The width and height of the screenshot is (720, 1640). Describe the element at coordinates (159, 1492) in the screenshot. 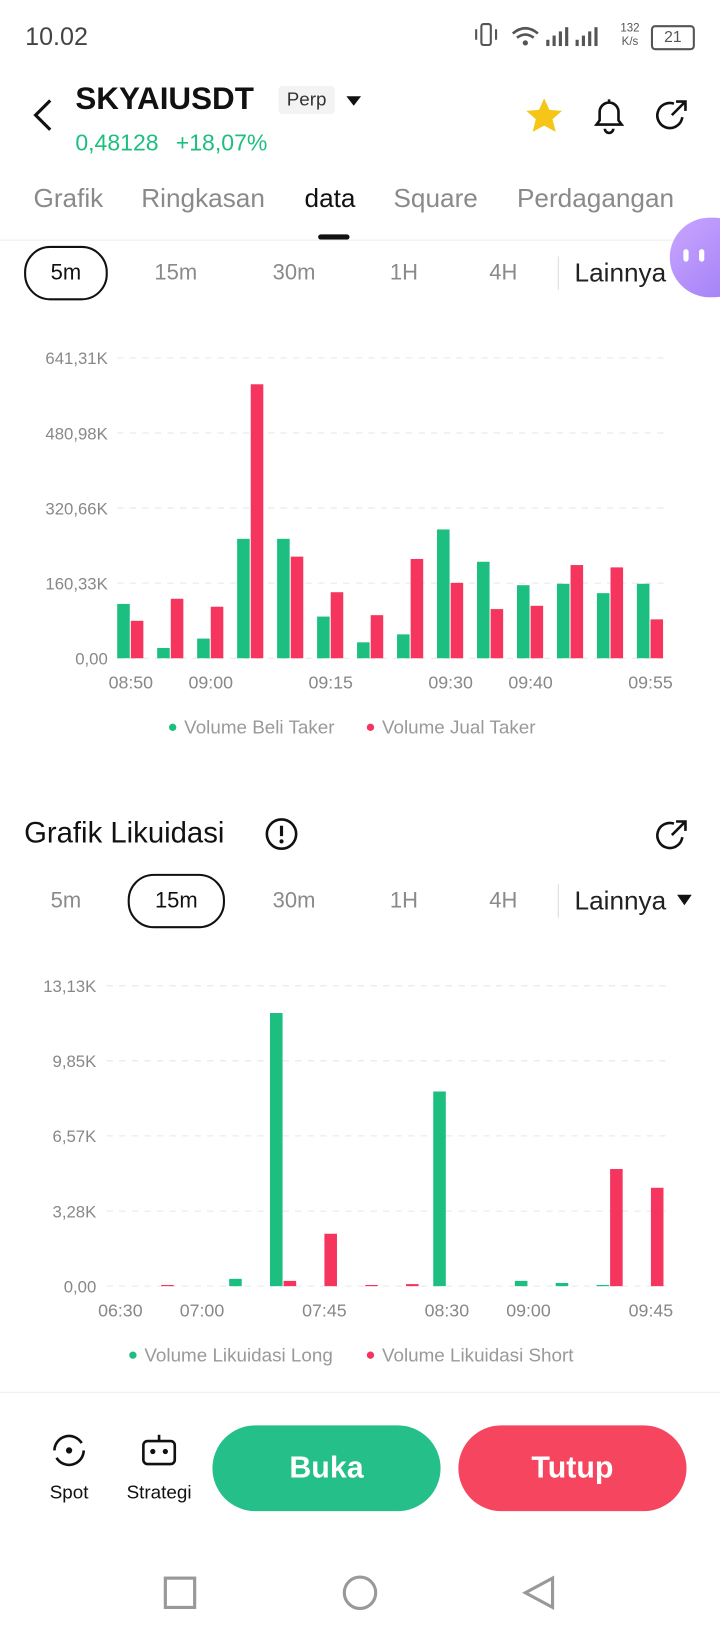

I see `strategy-label: Strategi` at that location.